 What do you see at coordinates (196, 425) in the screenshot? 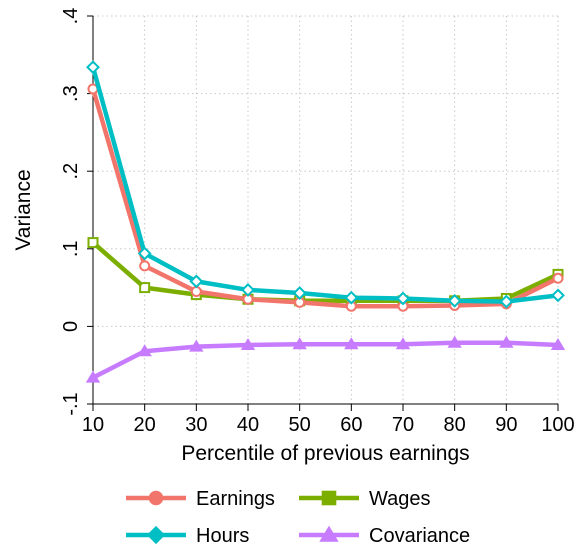
I see `x-tick-label: 30` at bounding box center [196, 425].